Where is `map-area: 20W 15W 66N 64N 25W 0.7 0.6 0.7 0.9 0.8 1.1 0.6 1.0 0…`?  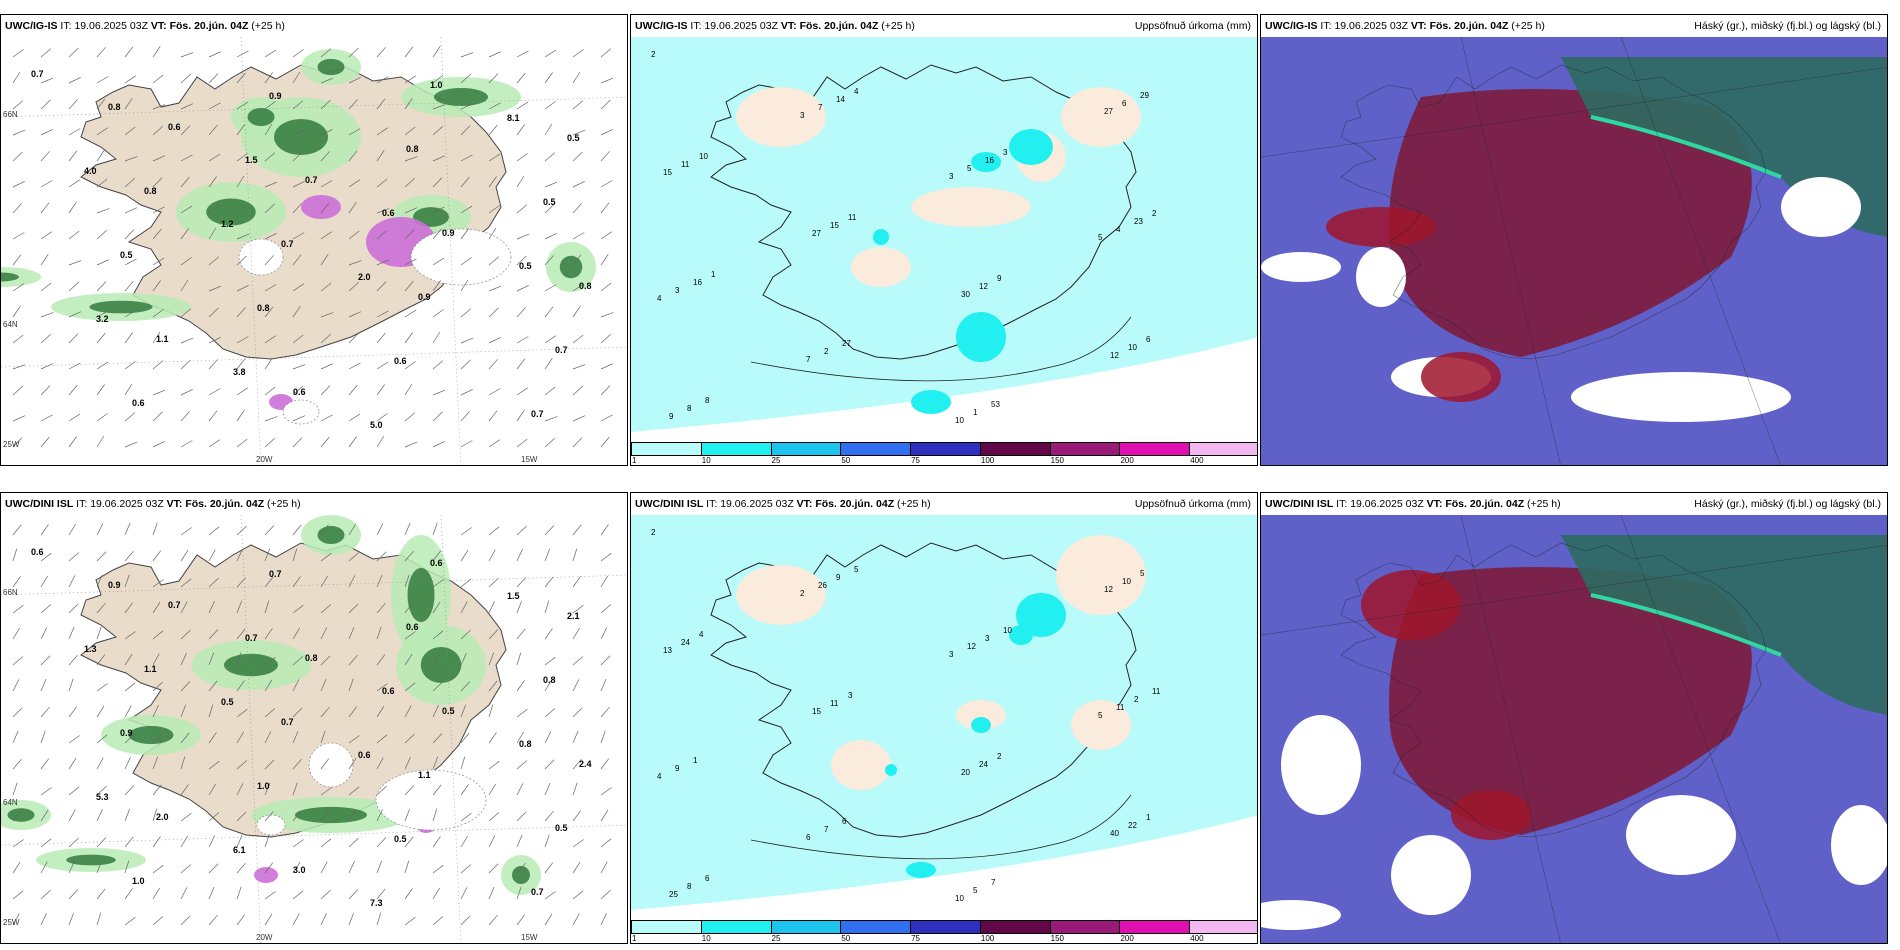 map-area: 20W 15W 66N 64N 25W 0.7 0.6 0.7 0.9 0.8 1.1 0.6 1.0 0… is located at coordinates (314, 251).